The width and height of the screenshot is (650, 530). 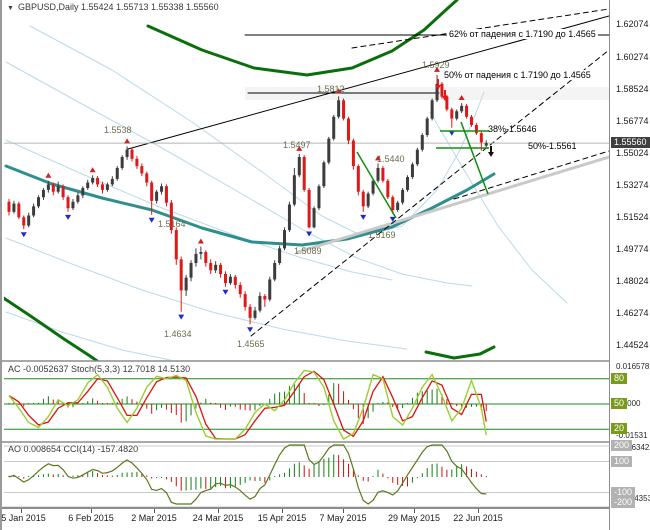 I want to click on chart-dropdown-icon: ▼, so click(x=10, y=8).